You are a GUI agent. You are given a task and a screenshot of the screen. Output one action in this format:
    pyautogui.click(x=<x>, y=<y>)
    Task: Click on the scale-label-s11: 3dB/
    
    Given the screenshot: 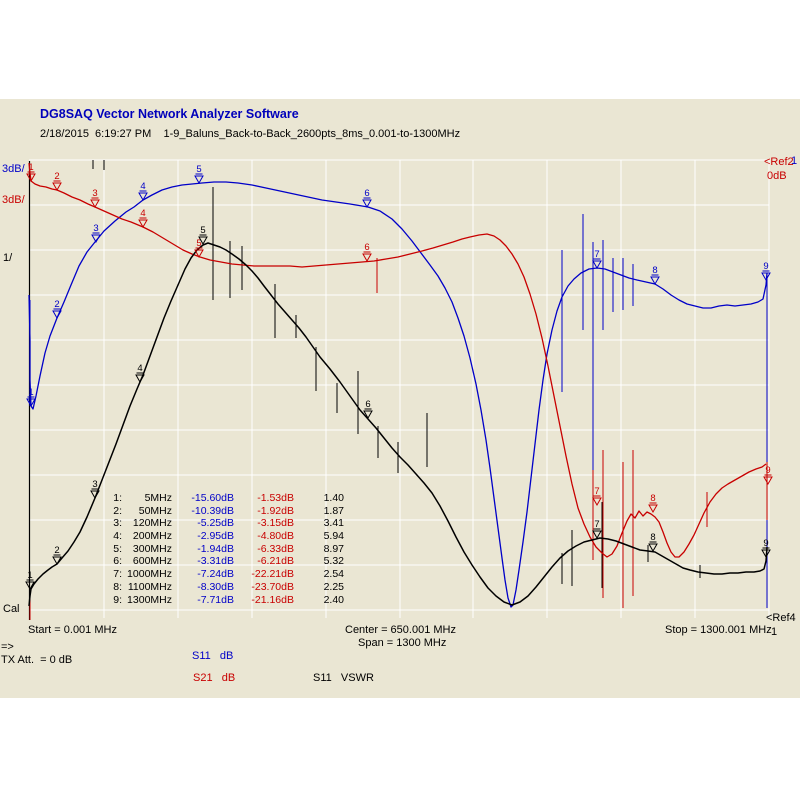 What is the action you would take?
    pyautogui.click(x=13, y=169)
    